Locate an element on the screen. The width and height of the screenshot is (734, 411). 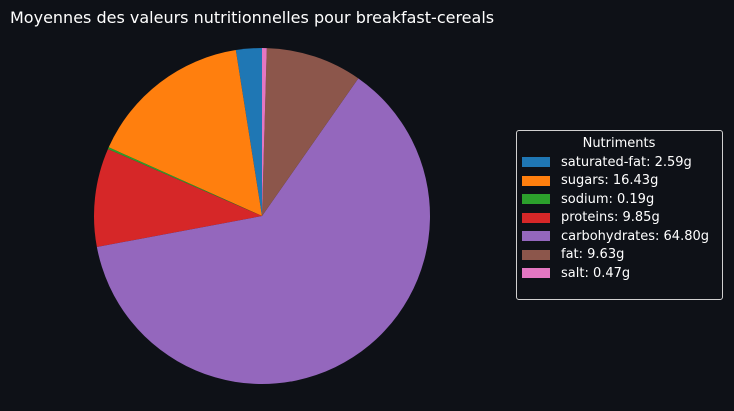
legend-title: Nutriments is located at coordinates (619, 143).